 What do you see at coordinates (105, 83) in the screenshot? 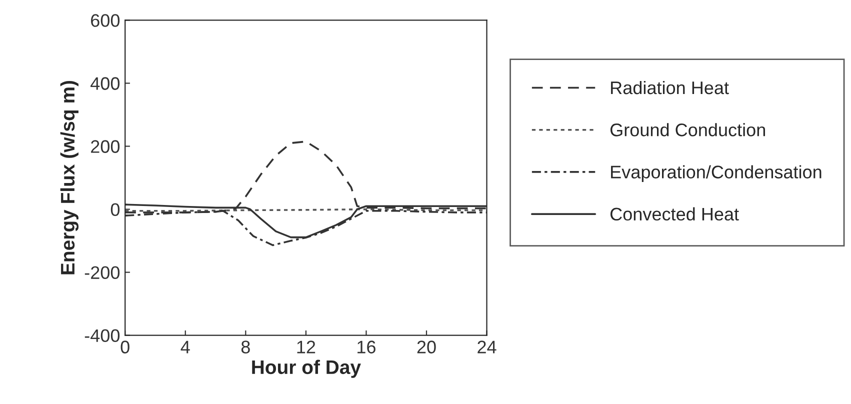
I see `y-tick-label: 400` at bounding box center [105, 83].